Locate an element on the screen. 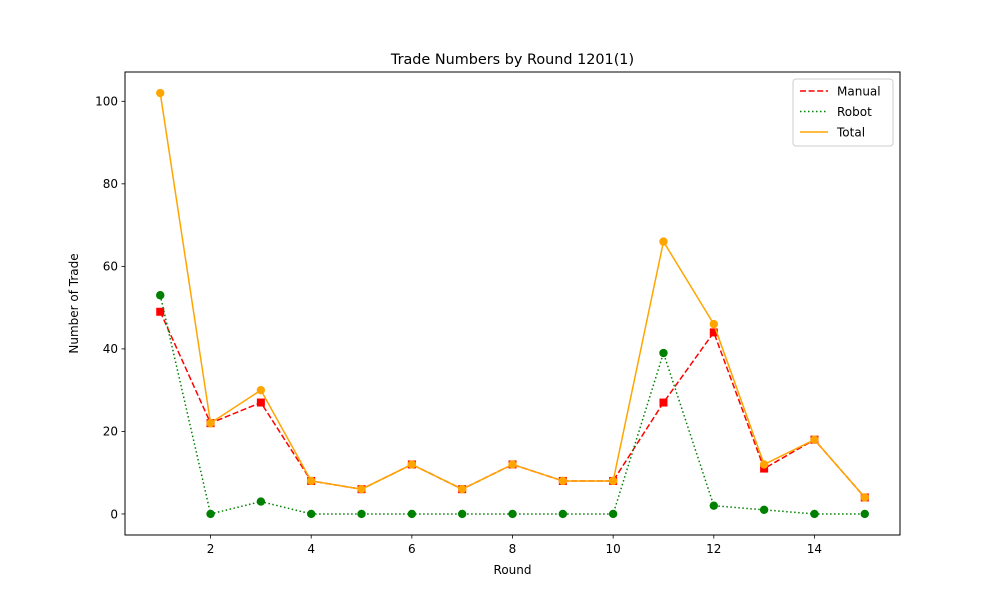  y-tick-label: 40 is located at coordinates (110, 349).